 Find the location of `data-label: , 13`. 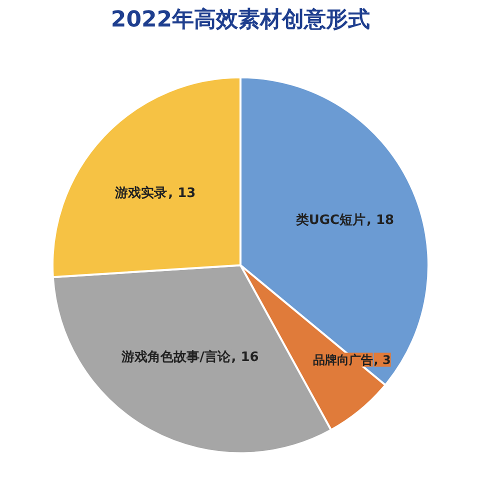

data-label: , 13 is located at coordinates (182, 193).